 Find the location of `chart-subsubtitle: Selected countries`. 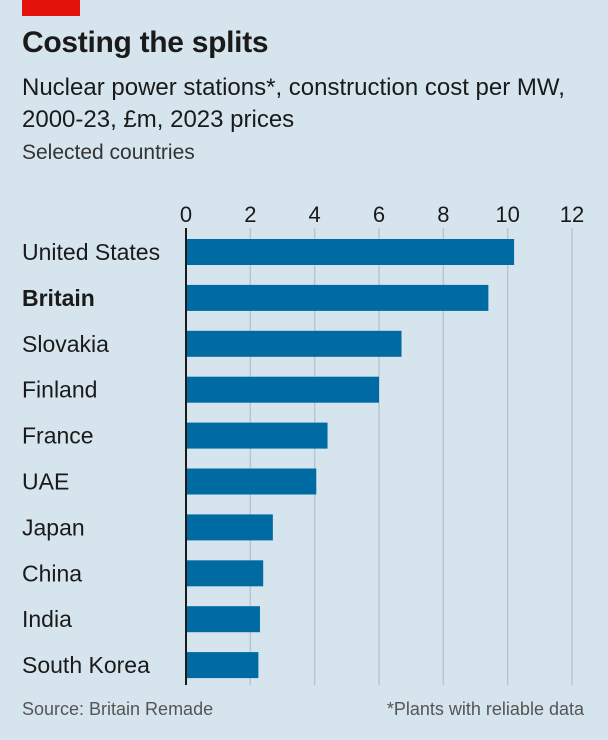

chart-subsubtitle: Selected countries is located at coordinates (108, 152).